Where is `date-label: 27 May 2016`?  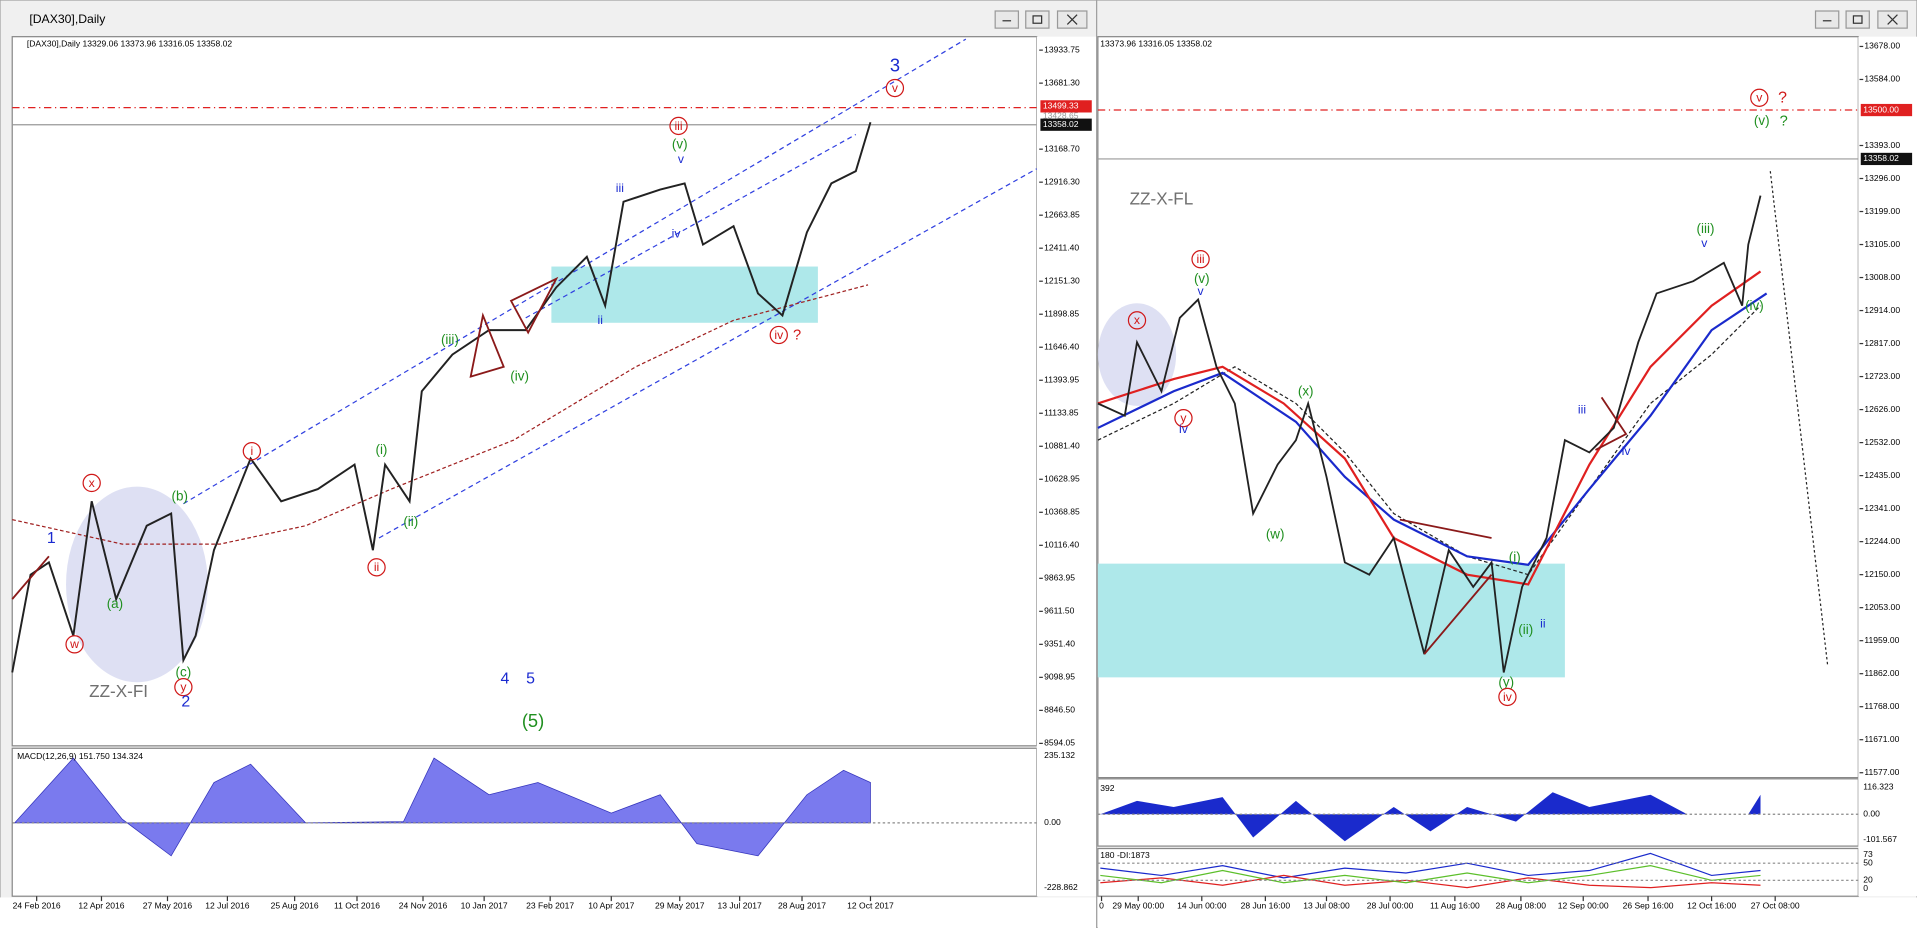 date-label: 27 May 2016 is located at coordinates (168, 905).